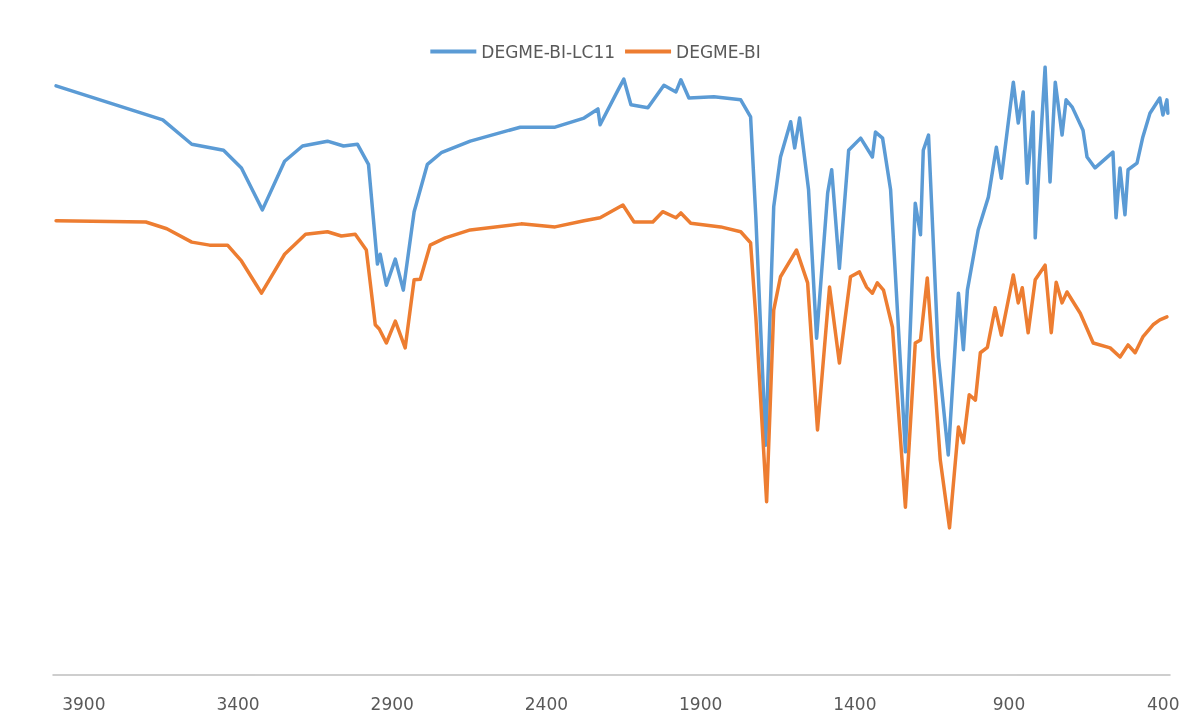 This screenshot has width=1191, height=726. I want to click on x-tick-label: 900, so click(1009, 703).